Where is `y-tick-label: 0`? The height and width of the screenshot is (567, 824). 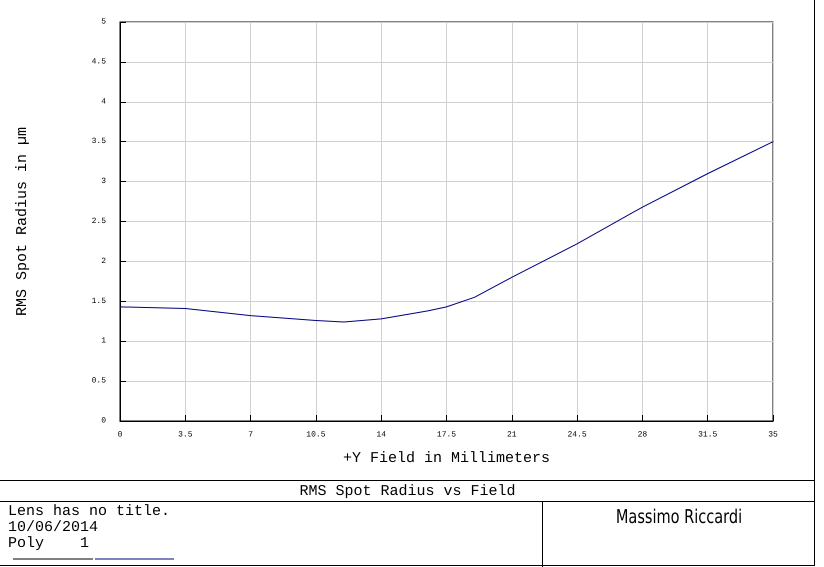 y-tick-label: 0 is located at coordinates (103, 421).